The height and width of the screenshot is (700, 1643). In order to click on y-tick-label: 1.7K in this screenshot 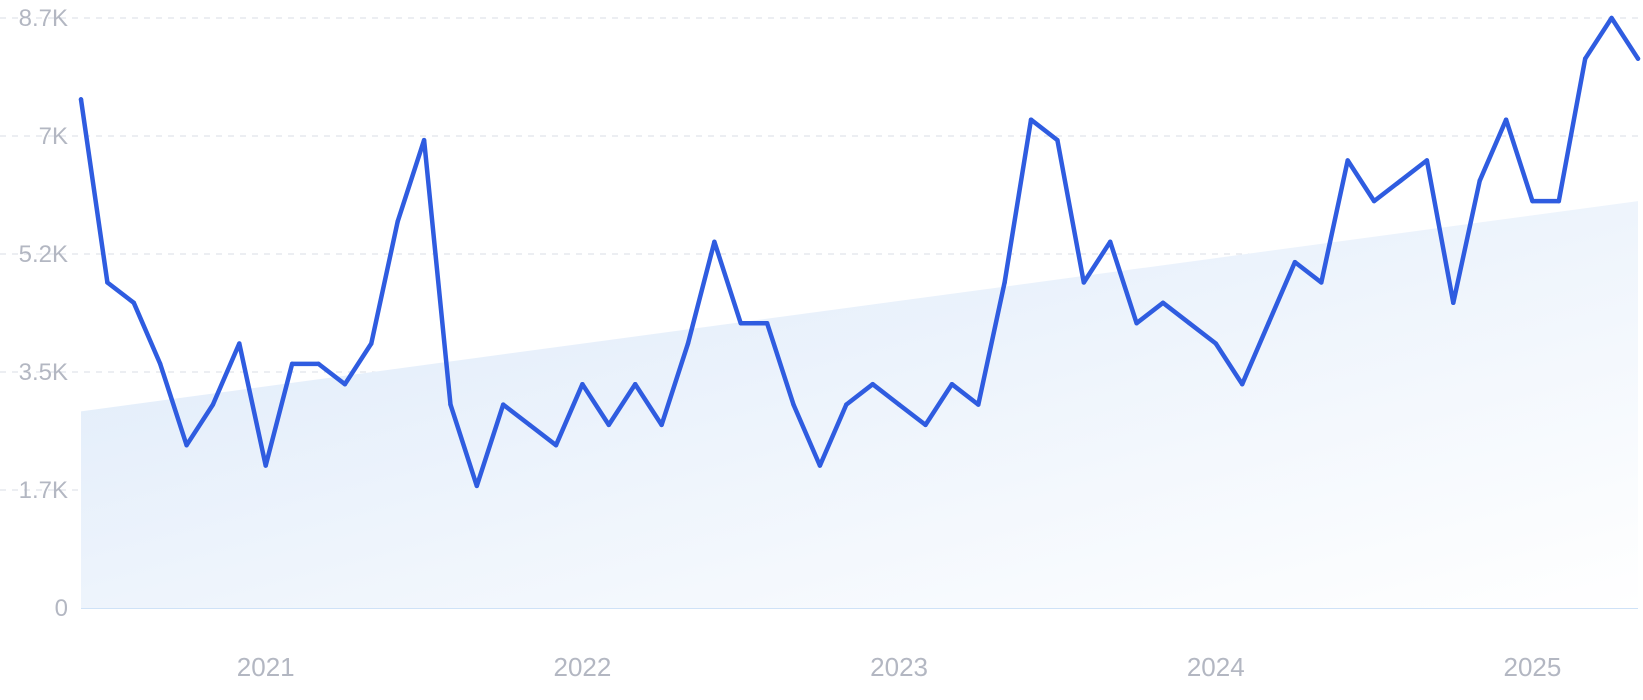, I will do `click(43, 490)`.